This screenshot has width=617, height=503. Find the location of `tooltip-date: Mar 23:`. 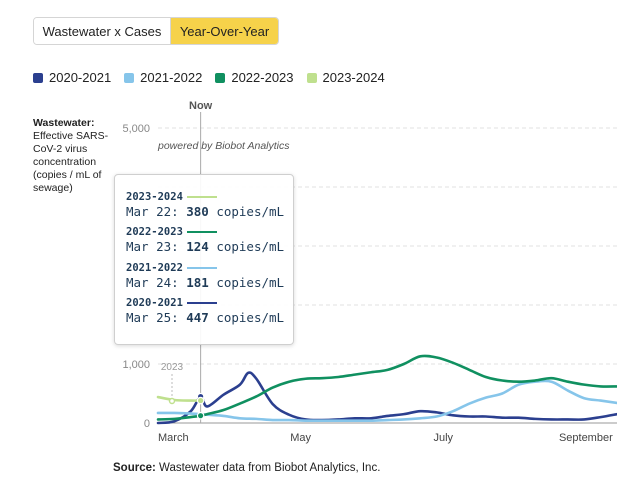

tooltip-date: Mar 23: is located at coordinates (152, 246).